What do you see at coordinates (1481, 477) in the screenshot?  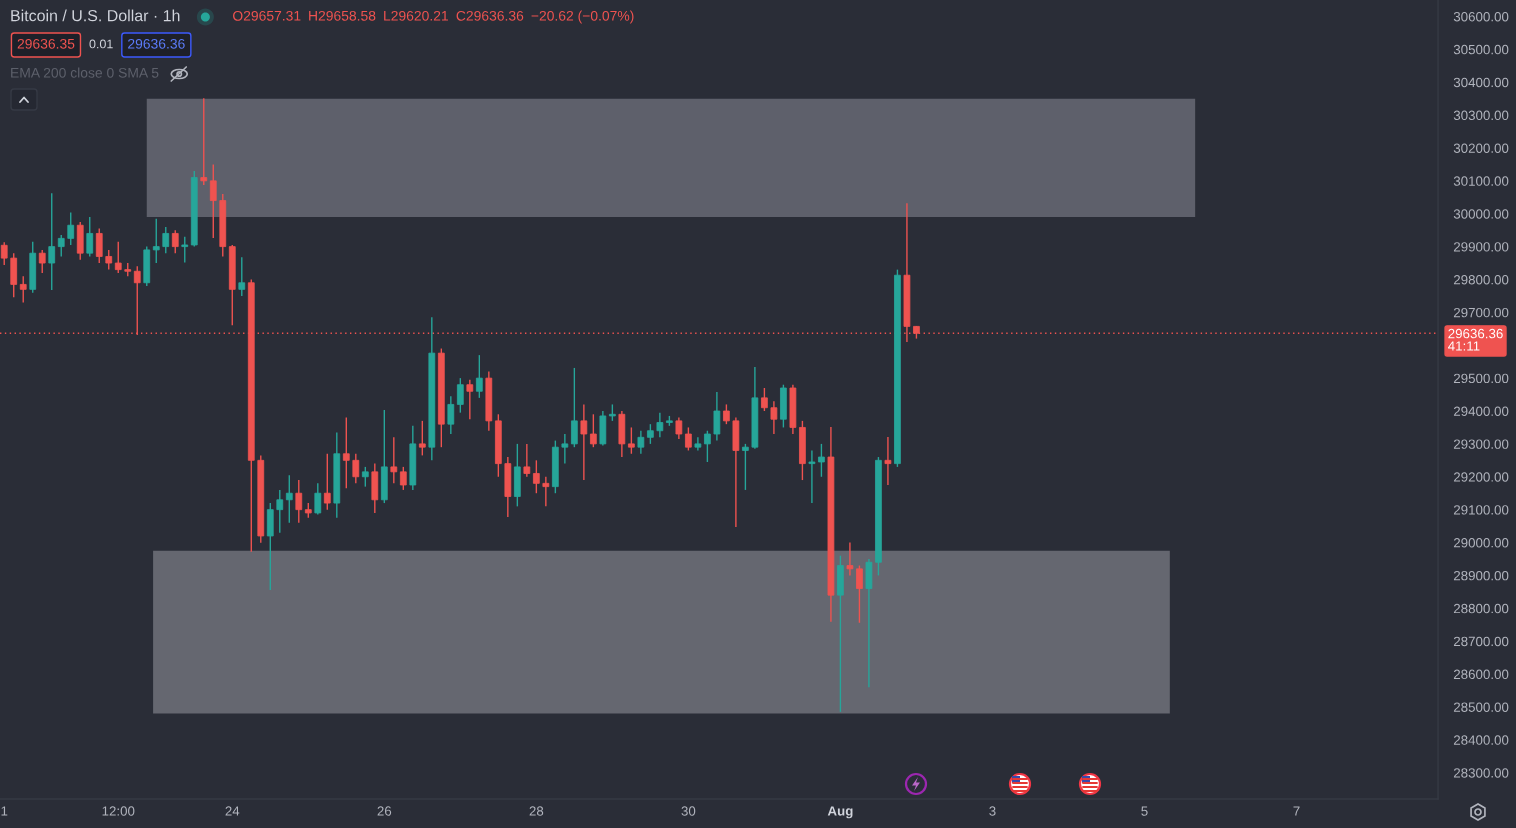 I see `y-tick-label: 29200.00` at bounding box center [1481, 477].